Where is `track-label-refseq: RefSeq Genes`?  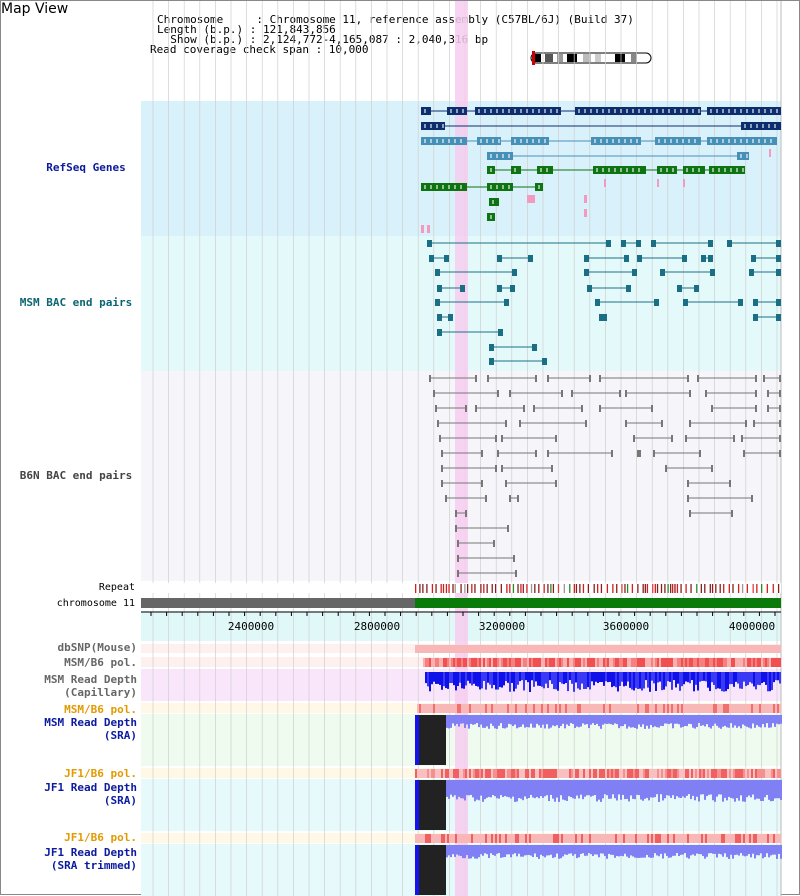 track-label-refseq: RefSeq Genes is located at coordinates (86, 167).